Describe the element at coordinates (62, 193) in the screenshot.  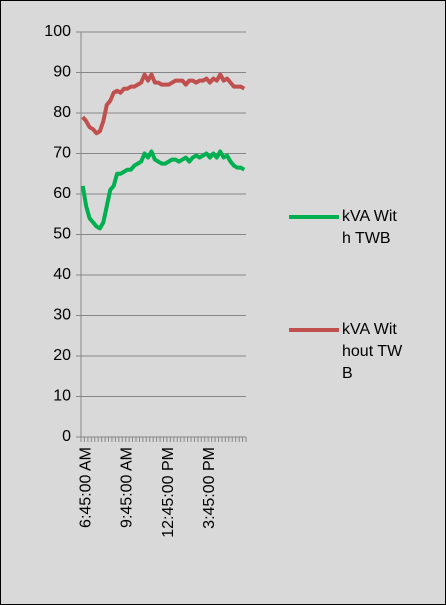
I see `y-tick-label: 60` at that location.